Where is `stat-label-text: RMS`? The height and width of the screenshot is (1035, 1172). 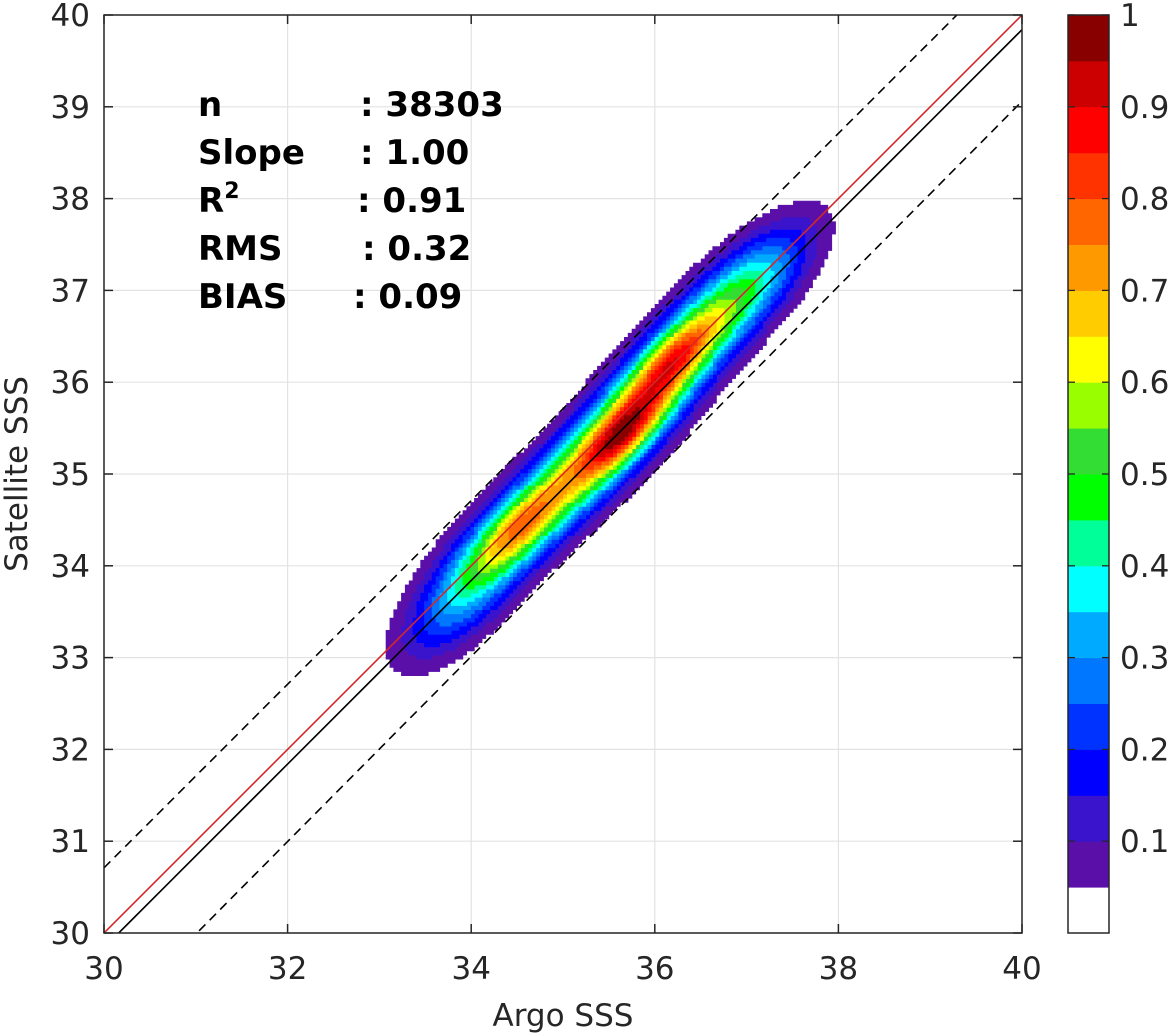 stat-label-text: RMS is located at coordinates (240, 249).